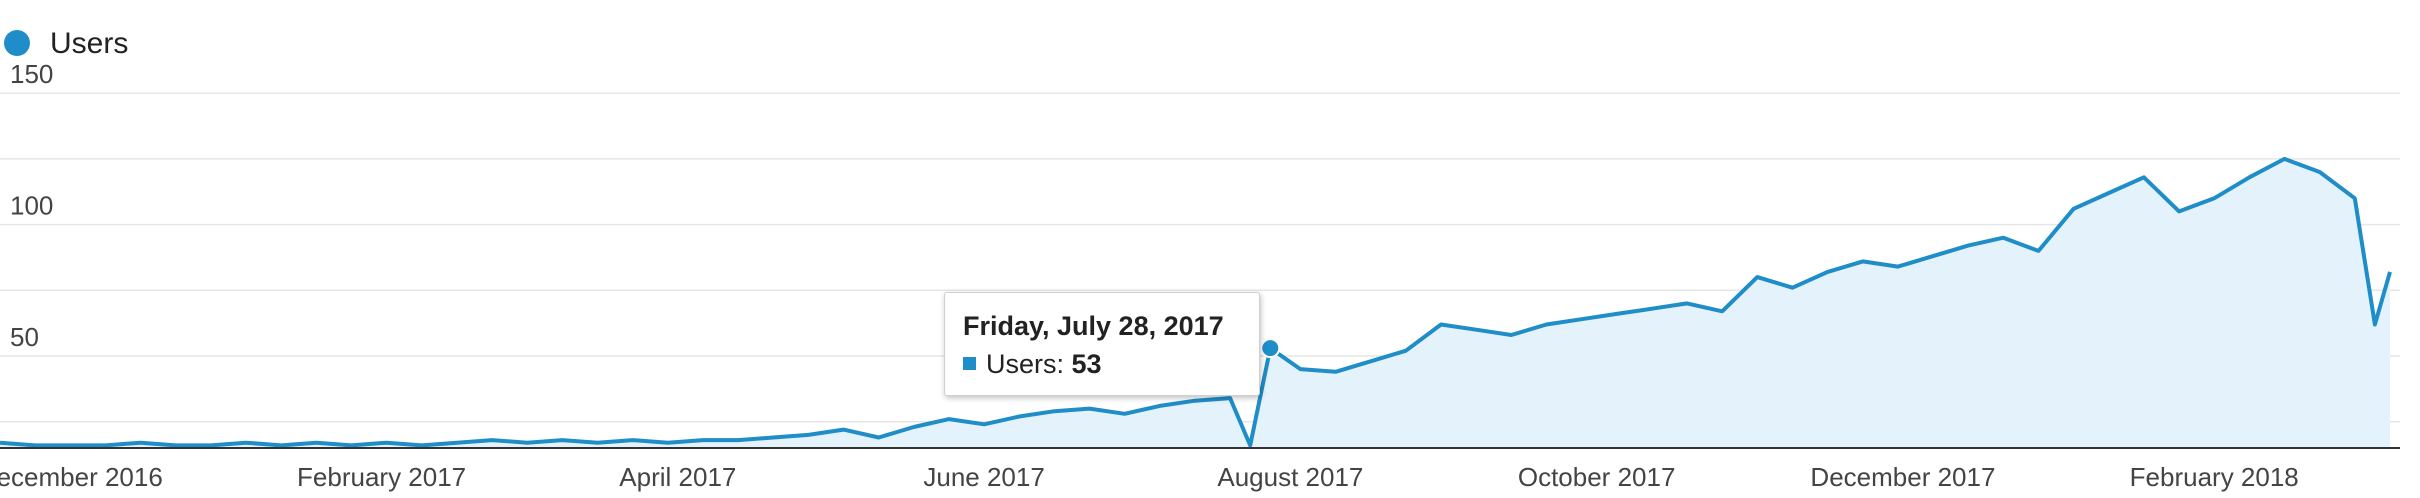  What do you see at coordinates (17, 43) in the screenshot?
I see `legend-swatch` at bounding box center [17, 43].